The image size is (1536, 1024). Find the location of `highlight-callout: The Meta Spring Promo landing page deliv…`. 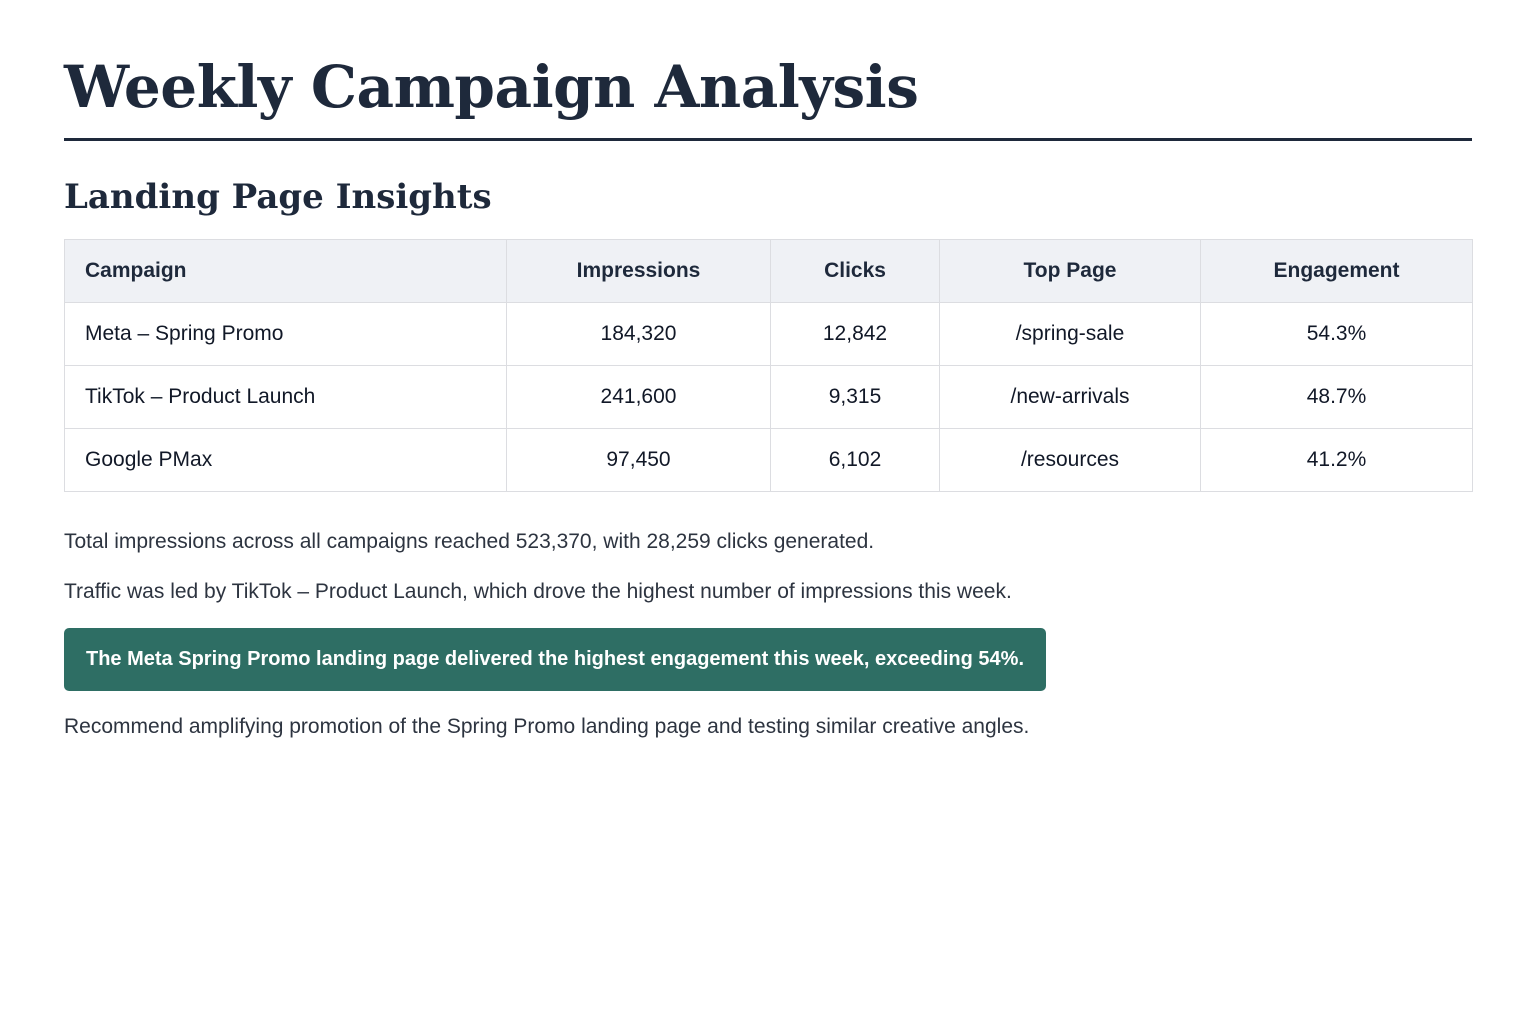

highlight-callout: The Meta Spring Promo landing page deliv… is located at coordinates (555, 659).